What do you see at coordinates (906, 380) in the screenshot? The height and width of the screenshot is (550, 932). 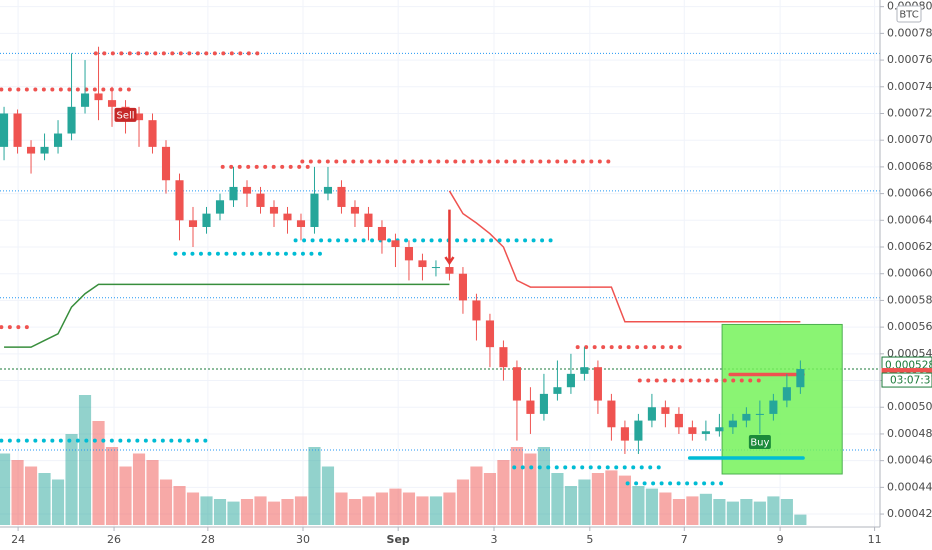 I see `countdown-box` at bounding box center [906, 380].